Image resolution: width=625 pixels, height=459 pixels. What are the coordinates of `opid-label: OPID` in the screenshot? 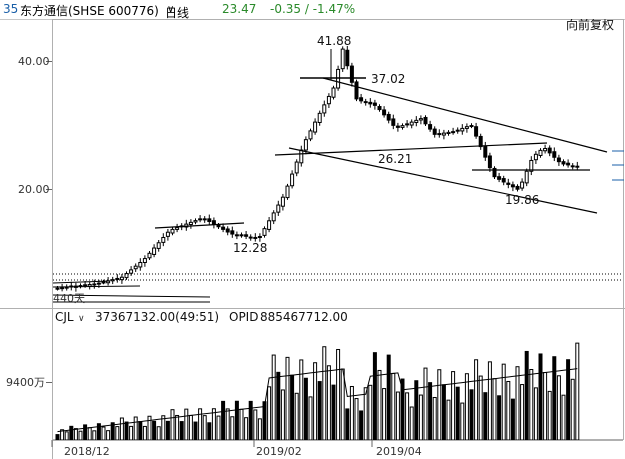 It's located at (243, 317).